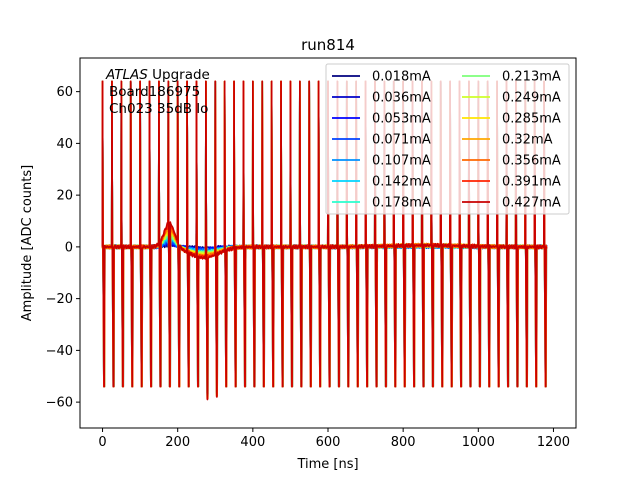 The height and width of the screenshot is (480, 640). I want to click on legend-label: 0.178mA, so click(401, 203).